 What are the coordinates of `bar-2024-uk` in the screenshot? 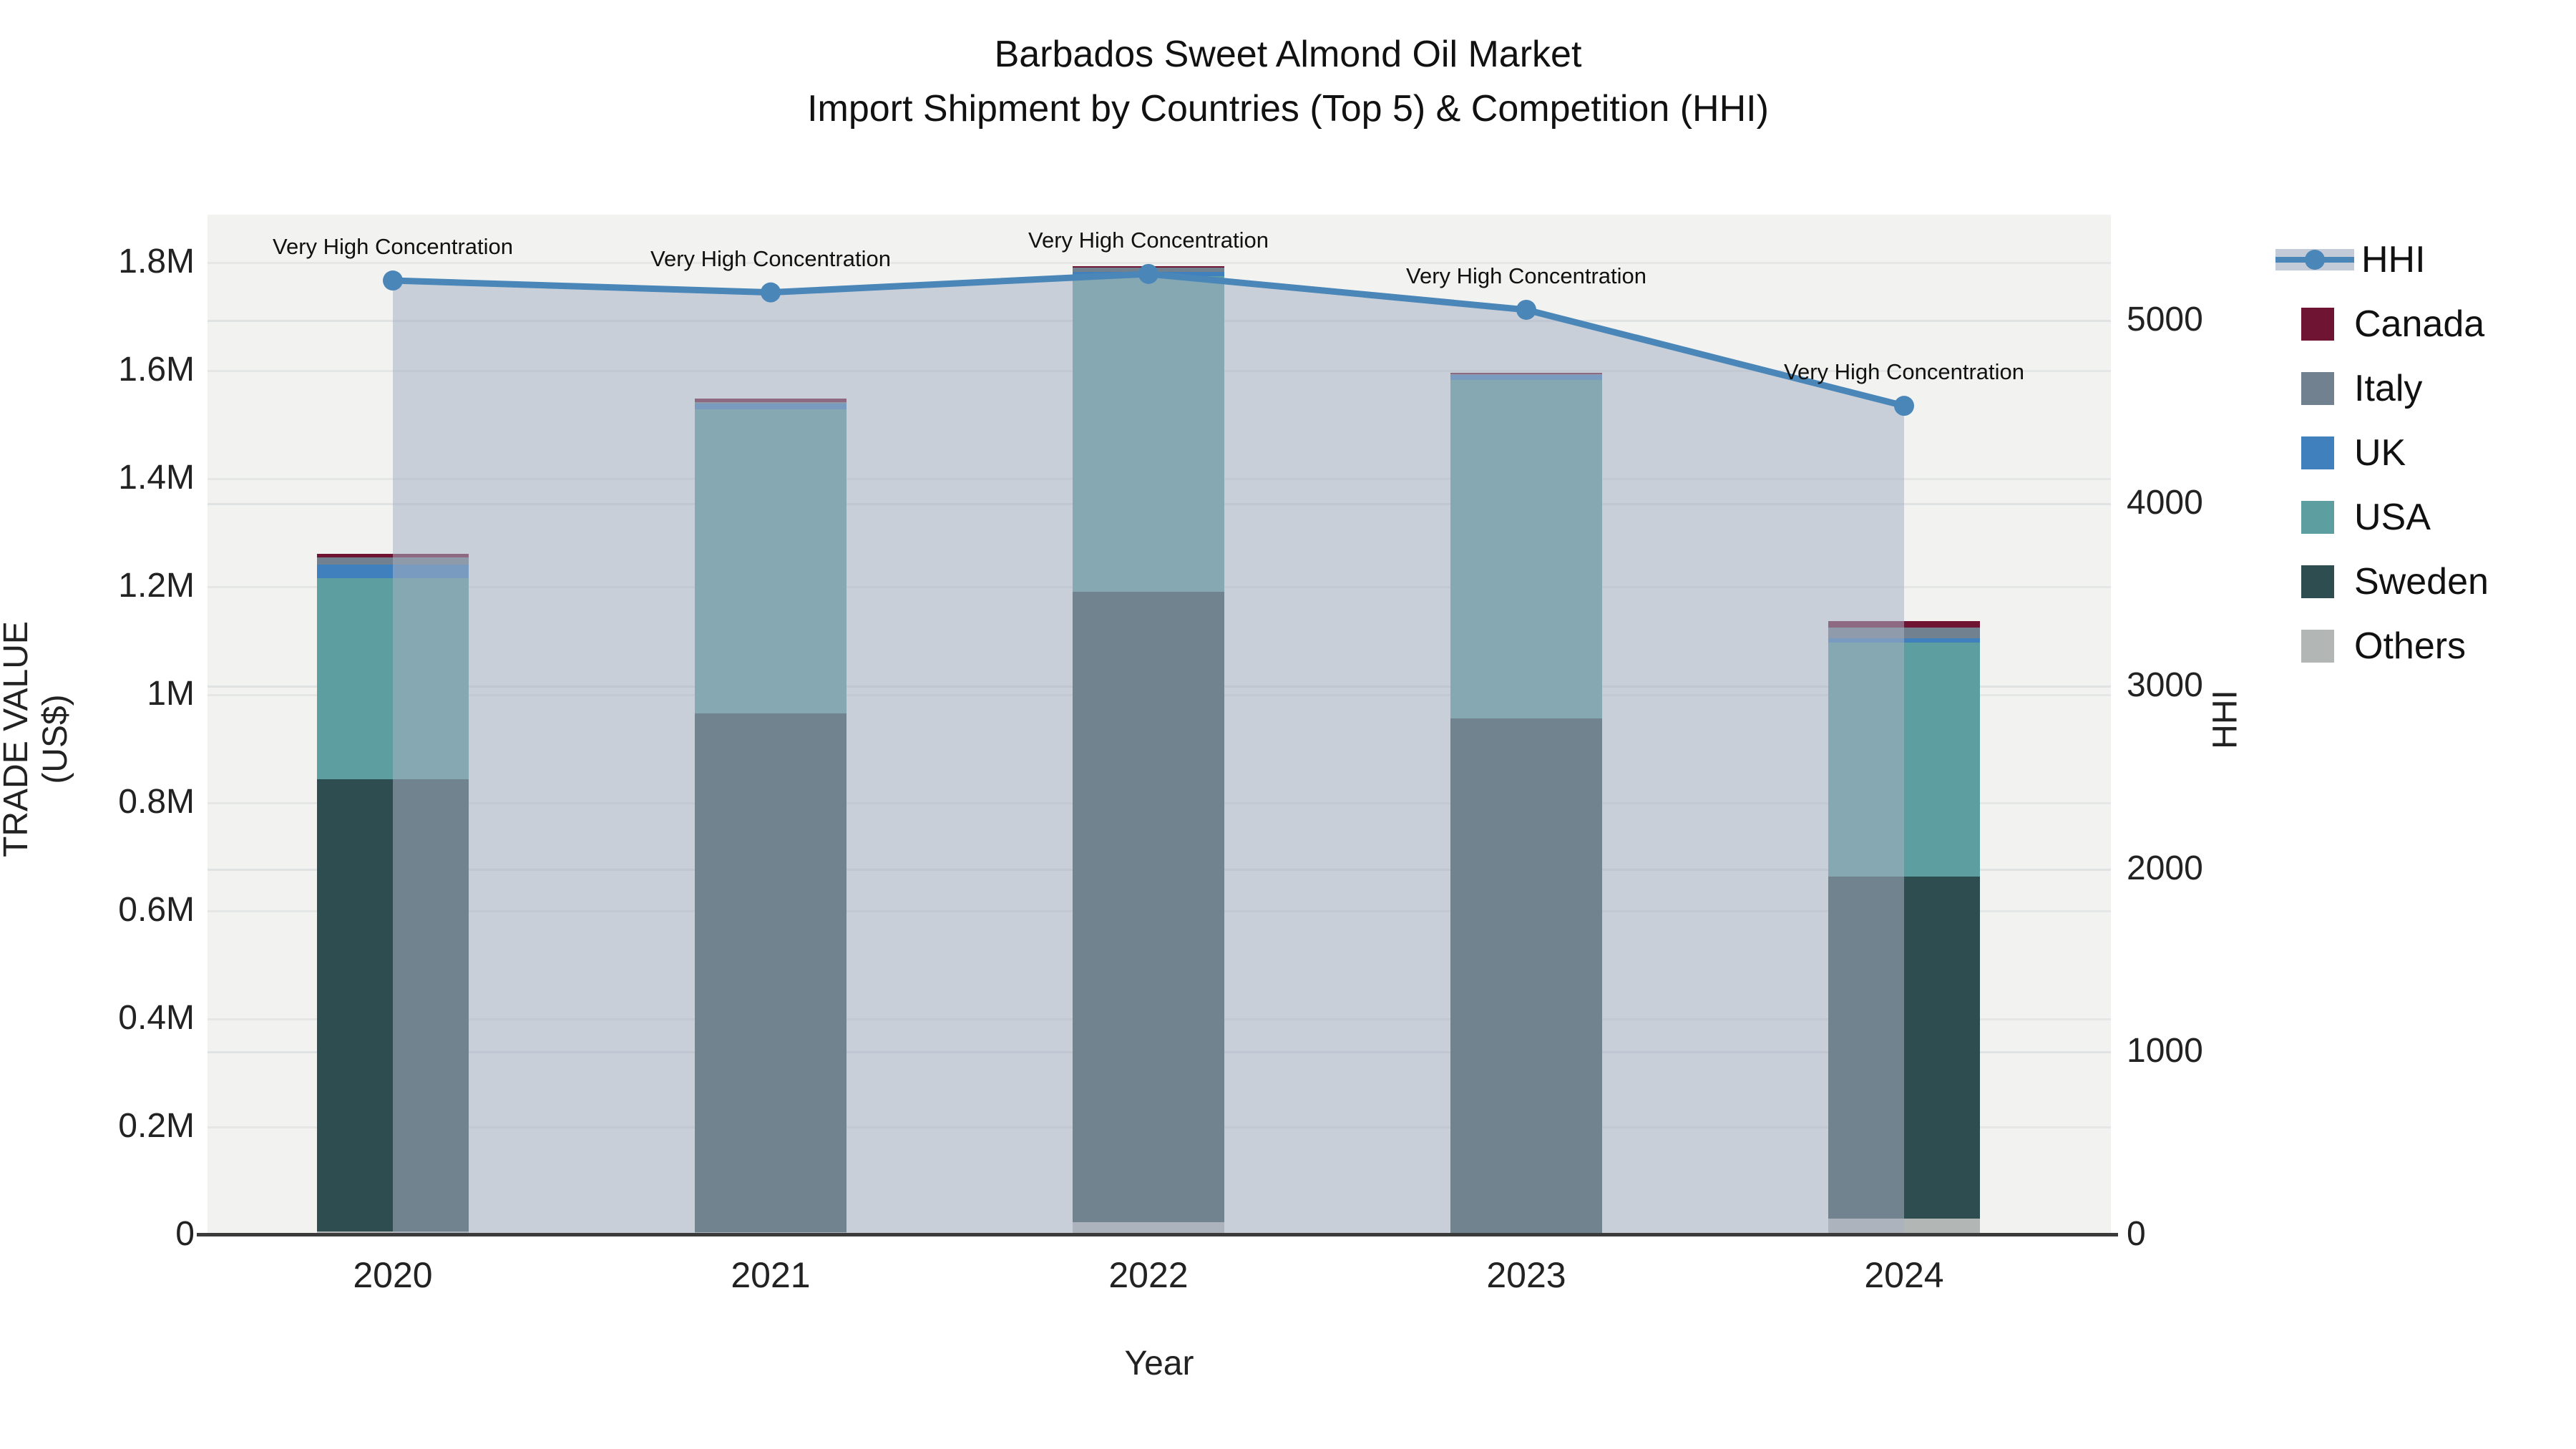 It's located at (1904, 640).